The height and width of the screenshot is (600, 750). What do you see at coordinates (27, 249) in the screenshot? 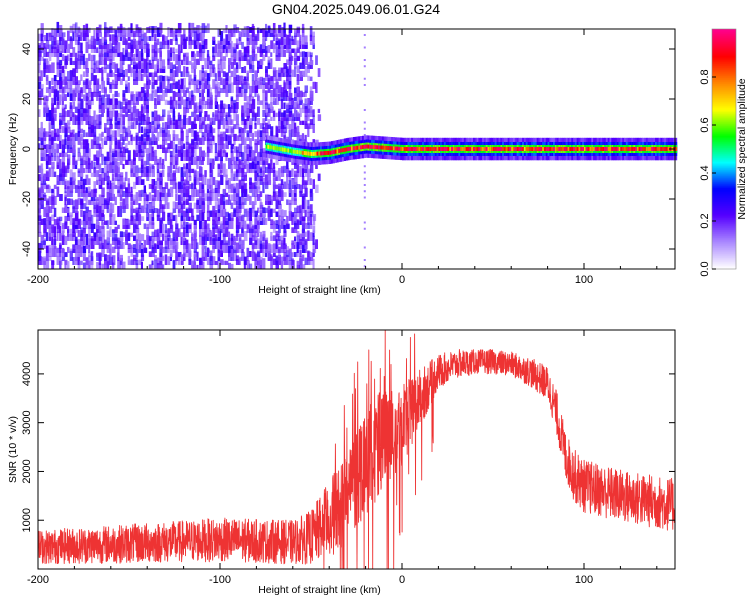
I see `y-tick-label: -40` at bounding box center [27, 249].